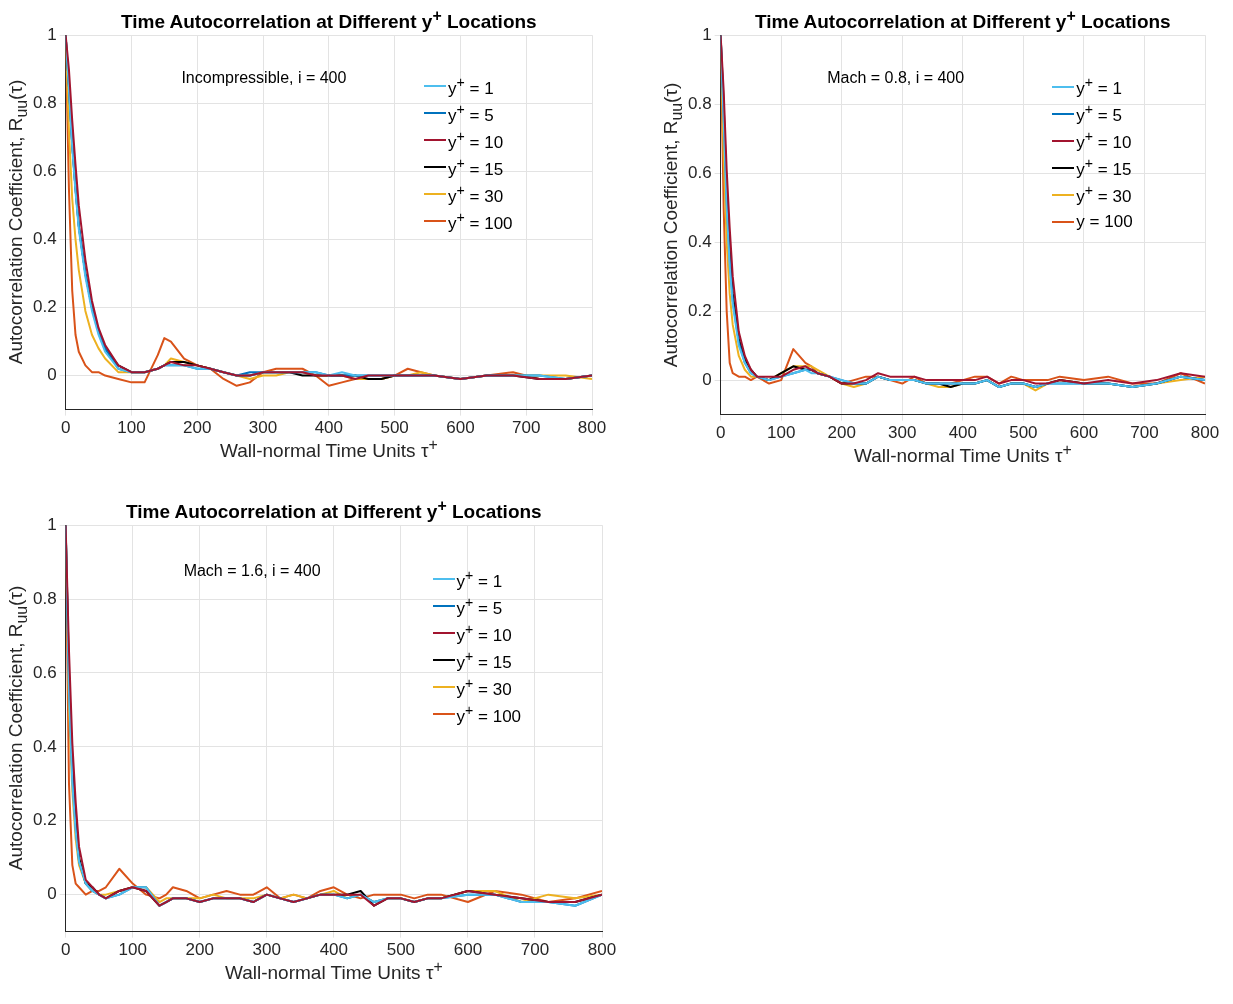 Image resolution: width=1233 pixels, height=1004 pixels. Describe the element at coordinates (1104, 221) in the screenshot. I see `legend-label: y = 100` at that location.